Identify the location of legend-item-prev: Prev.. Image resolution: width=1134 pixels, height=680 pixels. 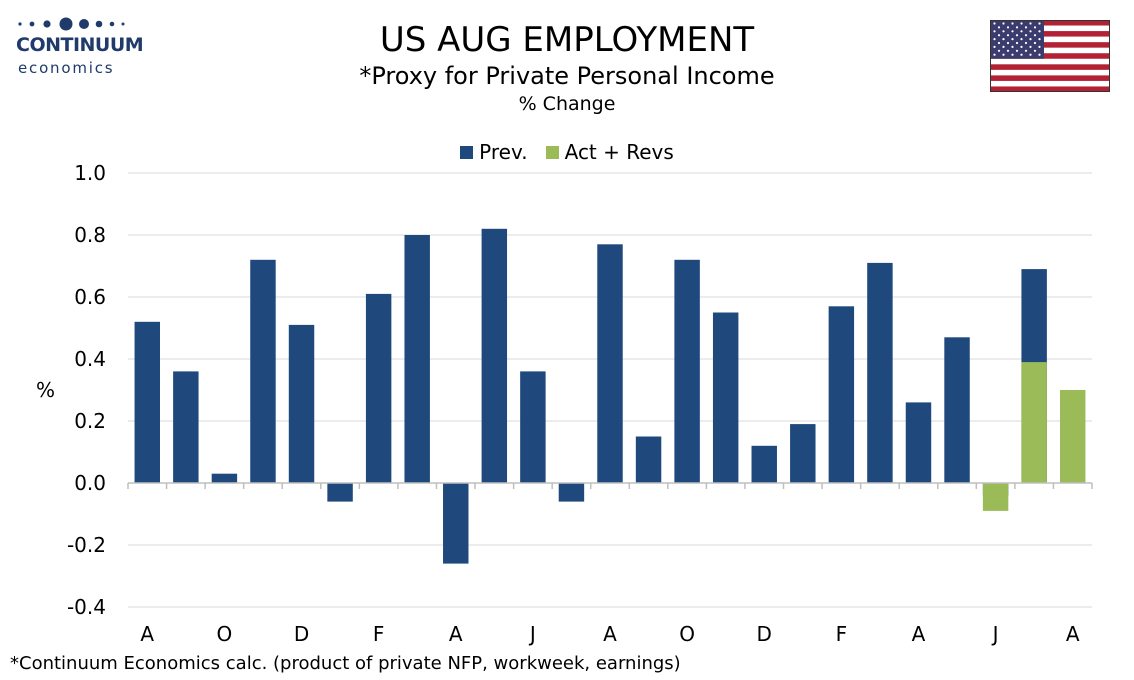
(494, 152).